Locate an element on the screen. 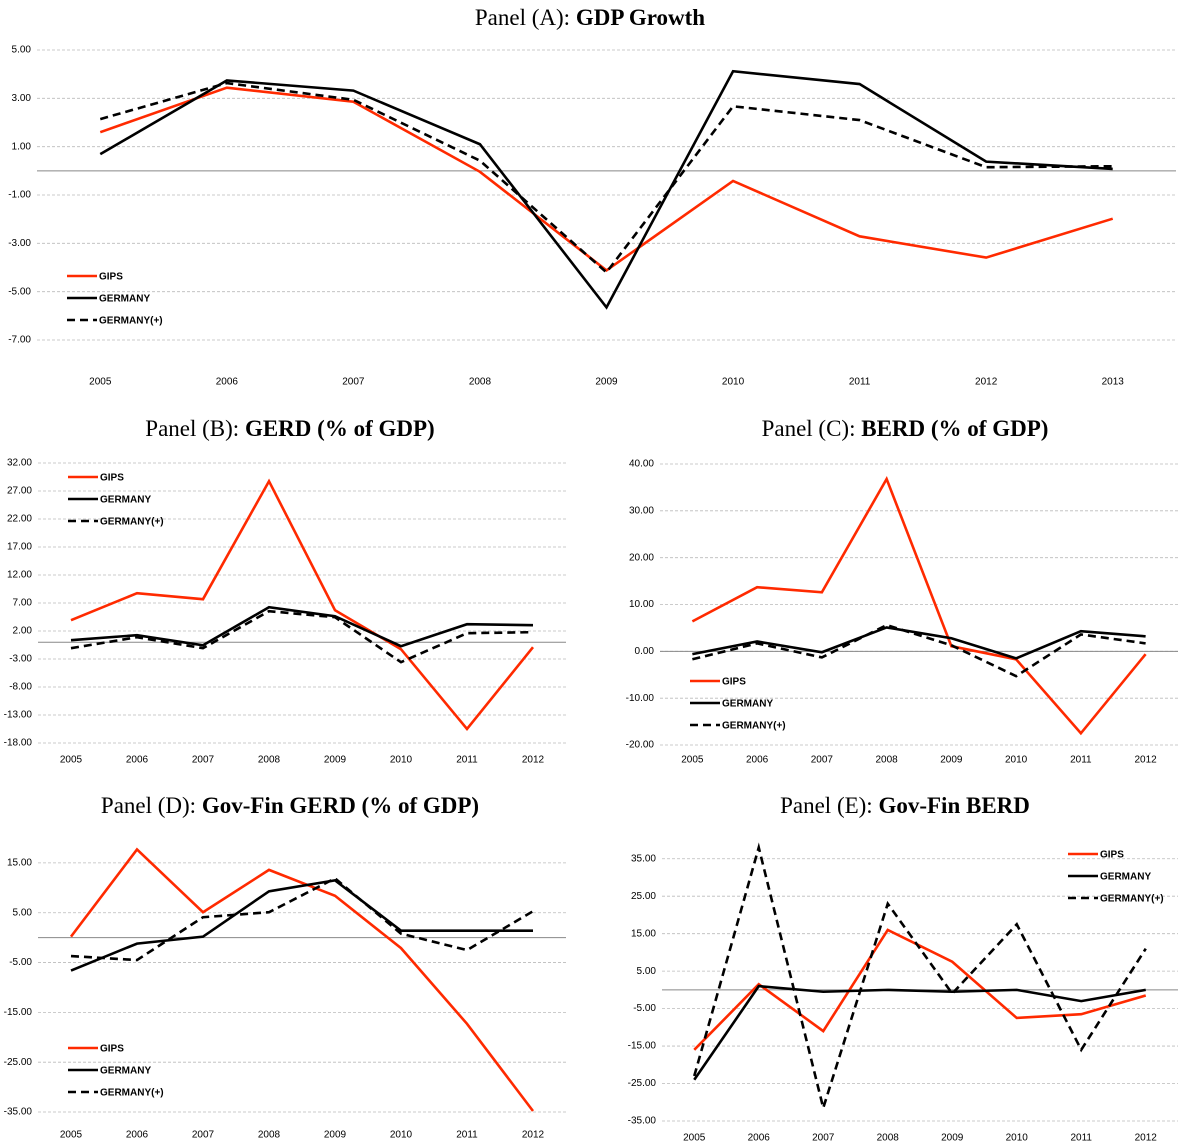 The image size is (1181, 1147). y-tick-label: -13.00 is located at coordinates (18, 715).